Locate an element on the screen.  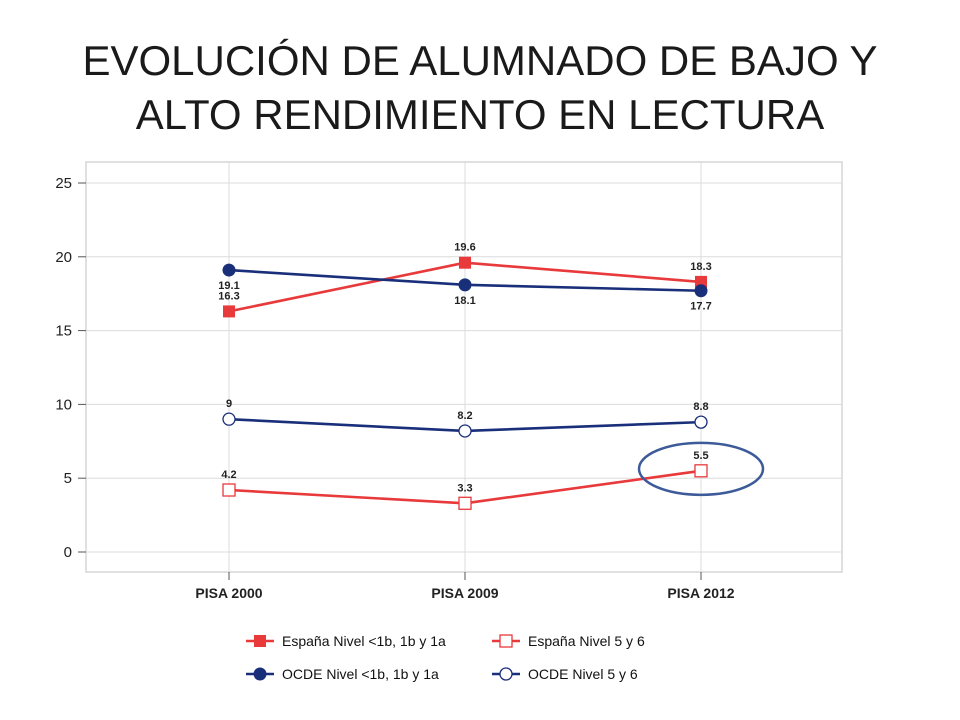
legend-label: España Nivel 5 y 6 is located at coordinates (586, 641).